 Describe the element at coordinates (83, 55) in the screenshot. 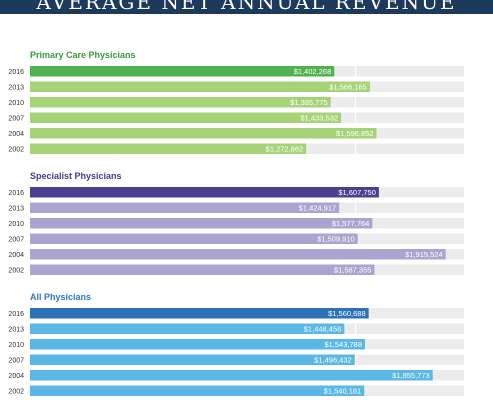

I see `group-title: Primary Care Physicians` at that location.